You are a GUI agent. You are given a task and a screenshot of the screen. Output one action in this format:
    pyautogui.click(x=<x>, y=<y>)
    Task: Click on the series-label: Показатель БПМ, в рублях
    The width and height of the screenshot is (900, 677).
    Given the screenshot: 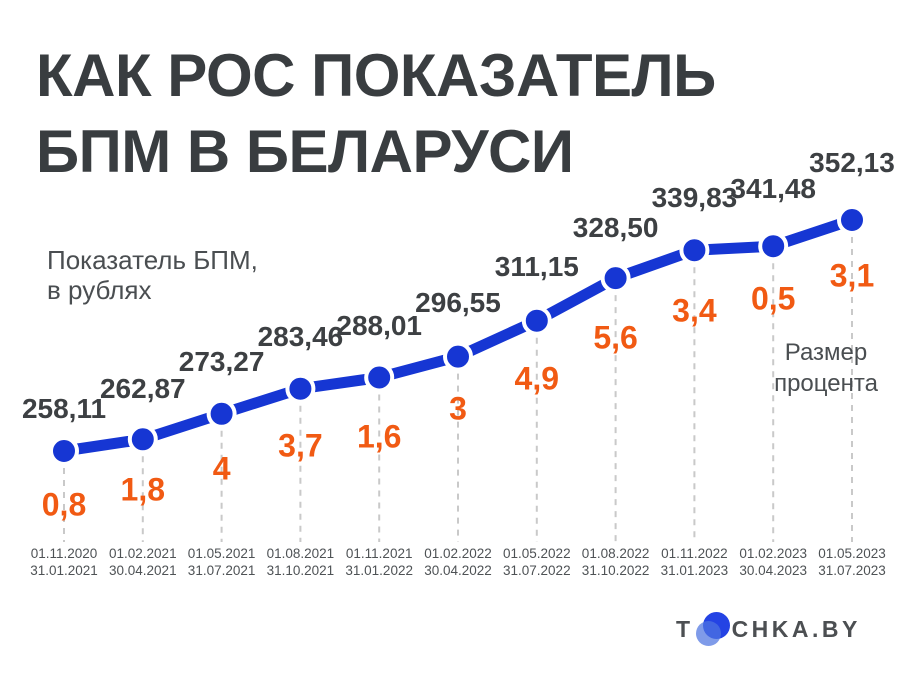 What is the action you would take?
    pyautogui.click(x=152, y=275)
    